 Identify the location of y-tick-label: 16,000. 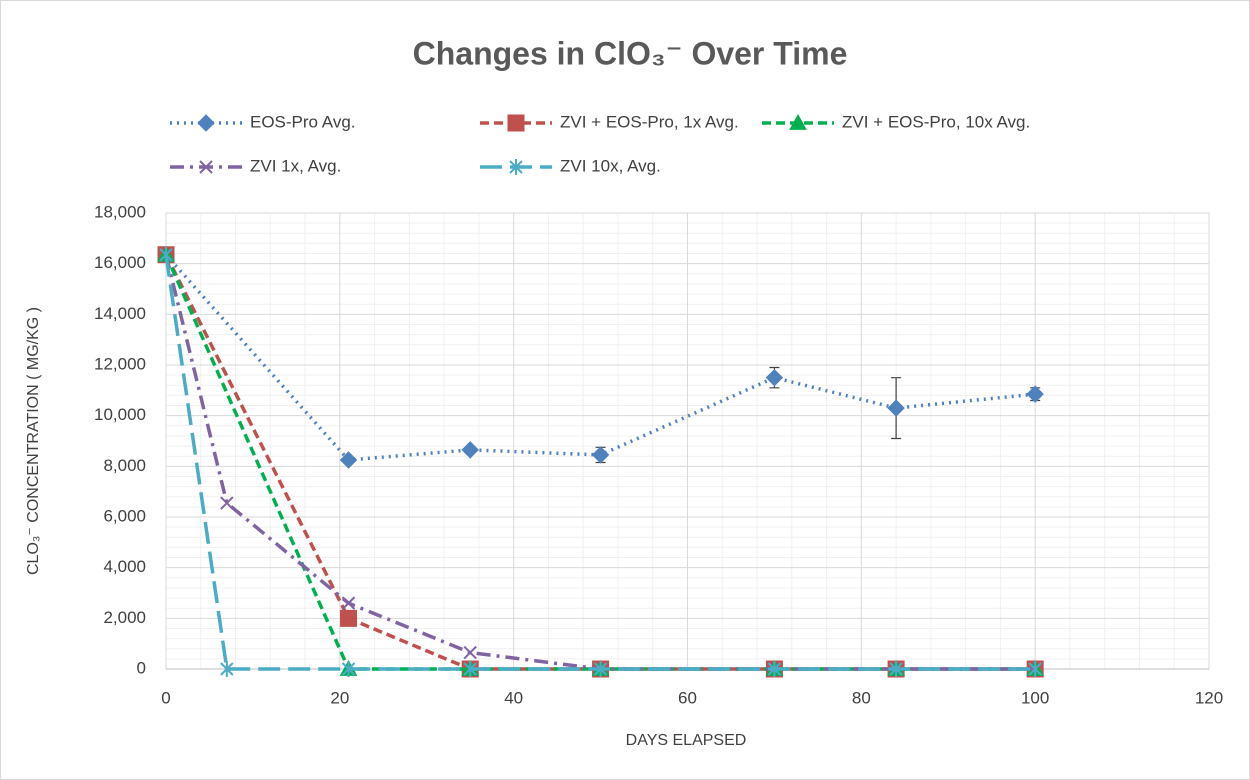
(120, 262).